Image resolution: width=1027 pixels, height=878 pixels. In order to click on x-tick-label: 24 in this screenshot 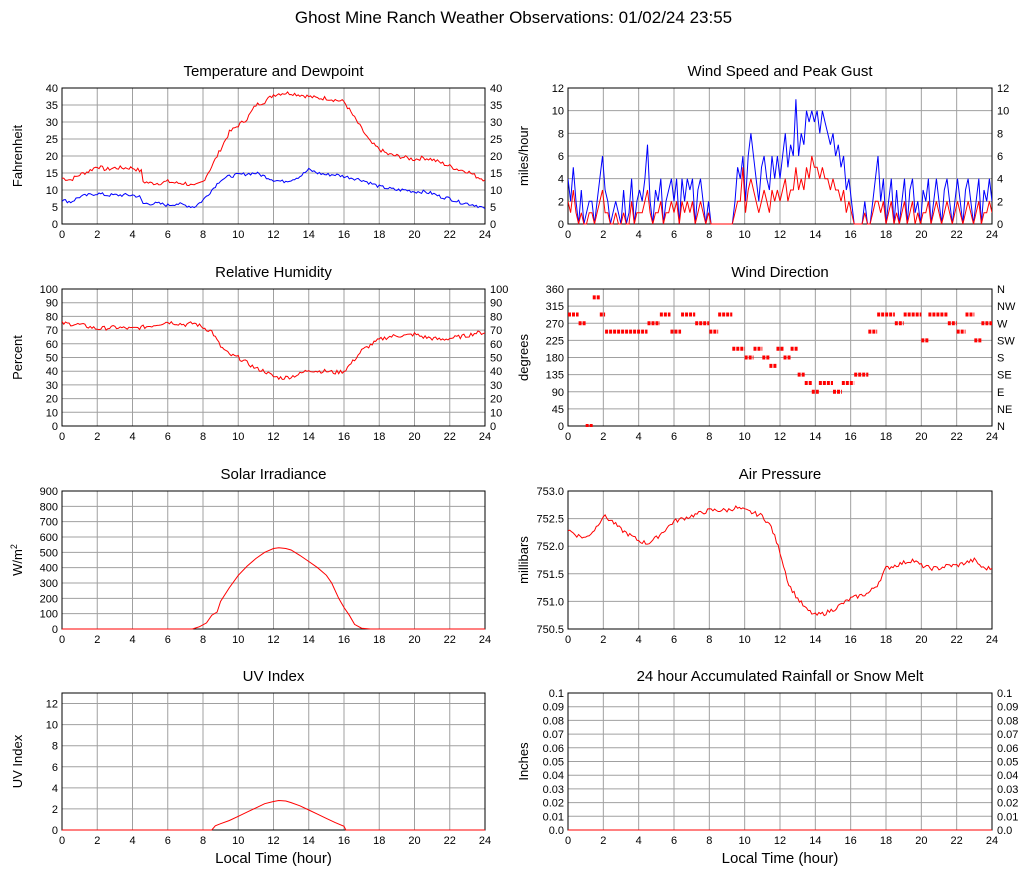, I will do `click(485, 235)`.